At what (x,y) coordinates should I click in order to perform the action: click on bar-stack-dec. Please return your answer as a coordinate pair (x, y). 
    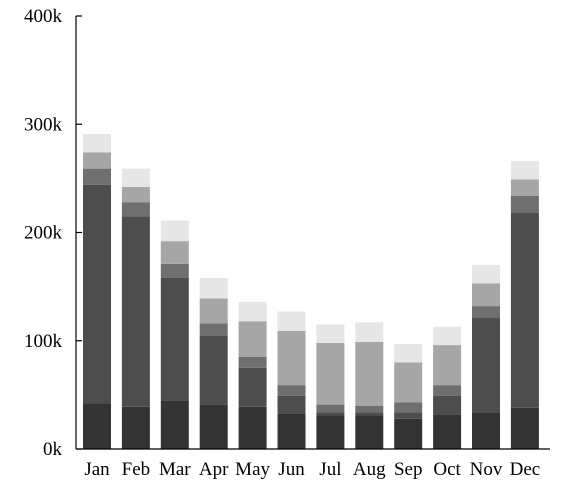
    Looking at the image, I should click on (524, 305).